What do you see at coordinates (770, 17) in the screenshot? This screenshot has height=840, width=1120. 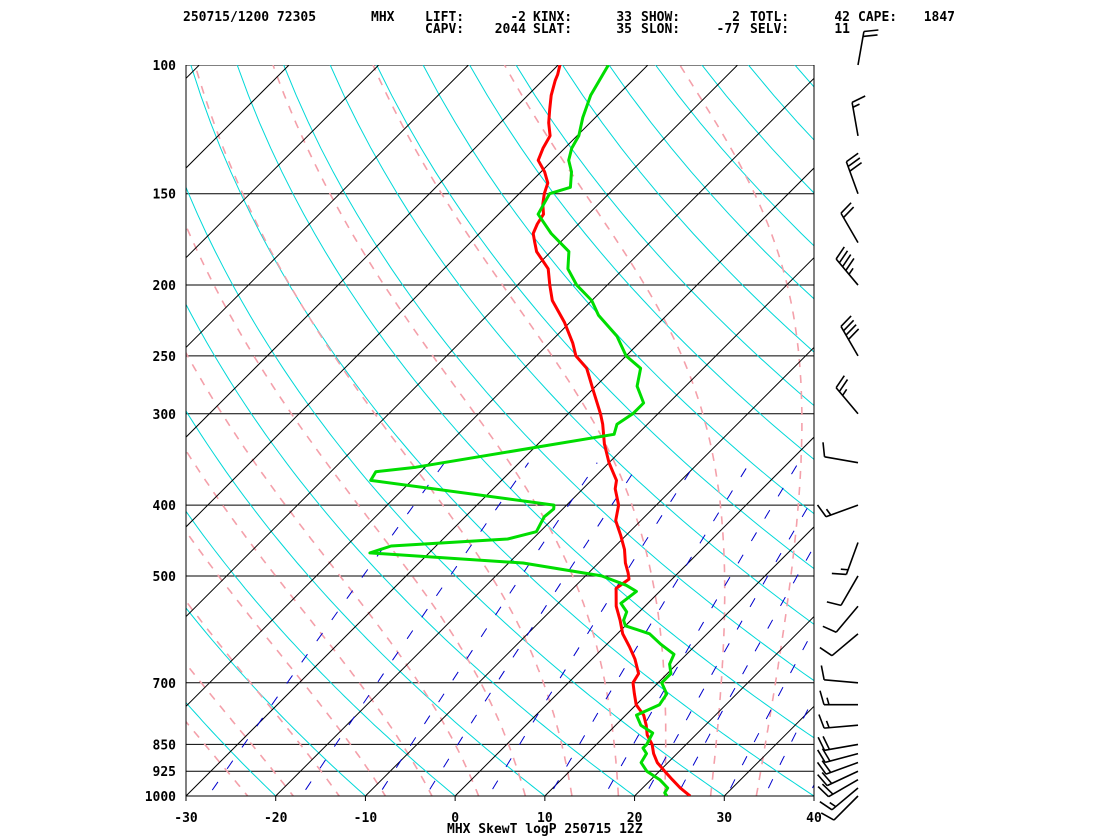 I see `index-label-totl: TOTL:` at bounding box center [770, 17].